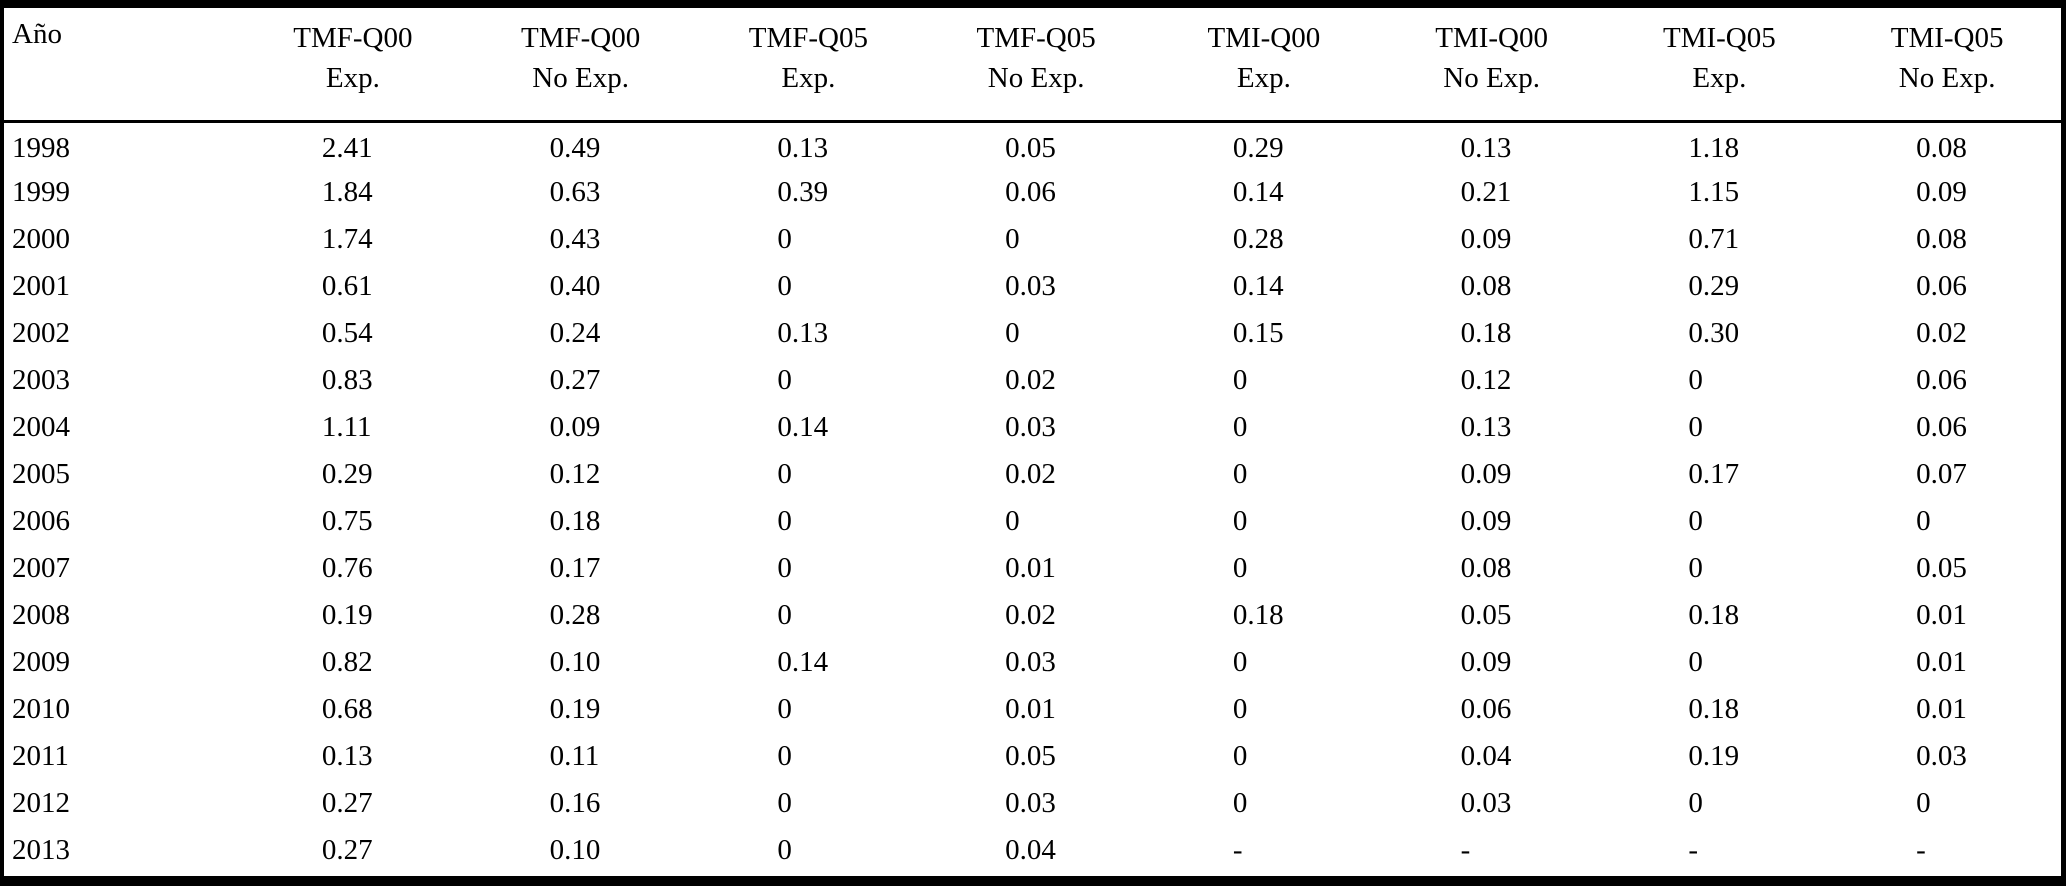 Image resolution: width=2066 pixels, height=886 pixels. I want to click on value-cell: 0.13, so click(1492, 145).